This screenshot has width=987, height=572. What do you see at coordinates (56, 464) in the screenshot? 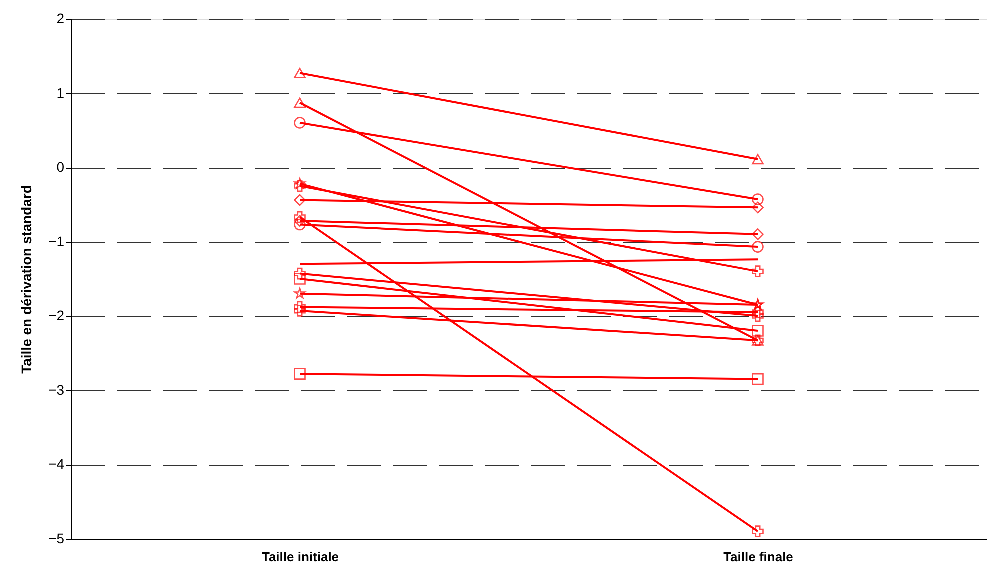
I see `y-tick-label: −4` at bounding box center [56, 464].